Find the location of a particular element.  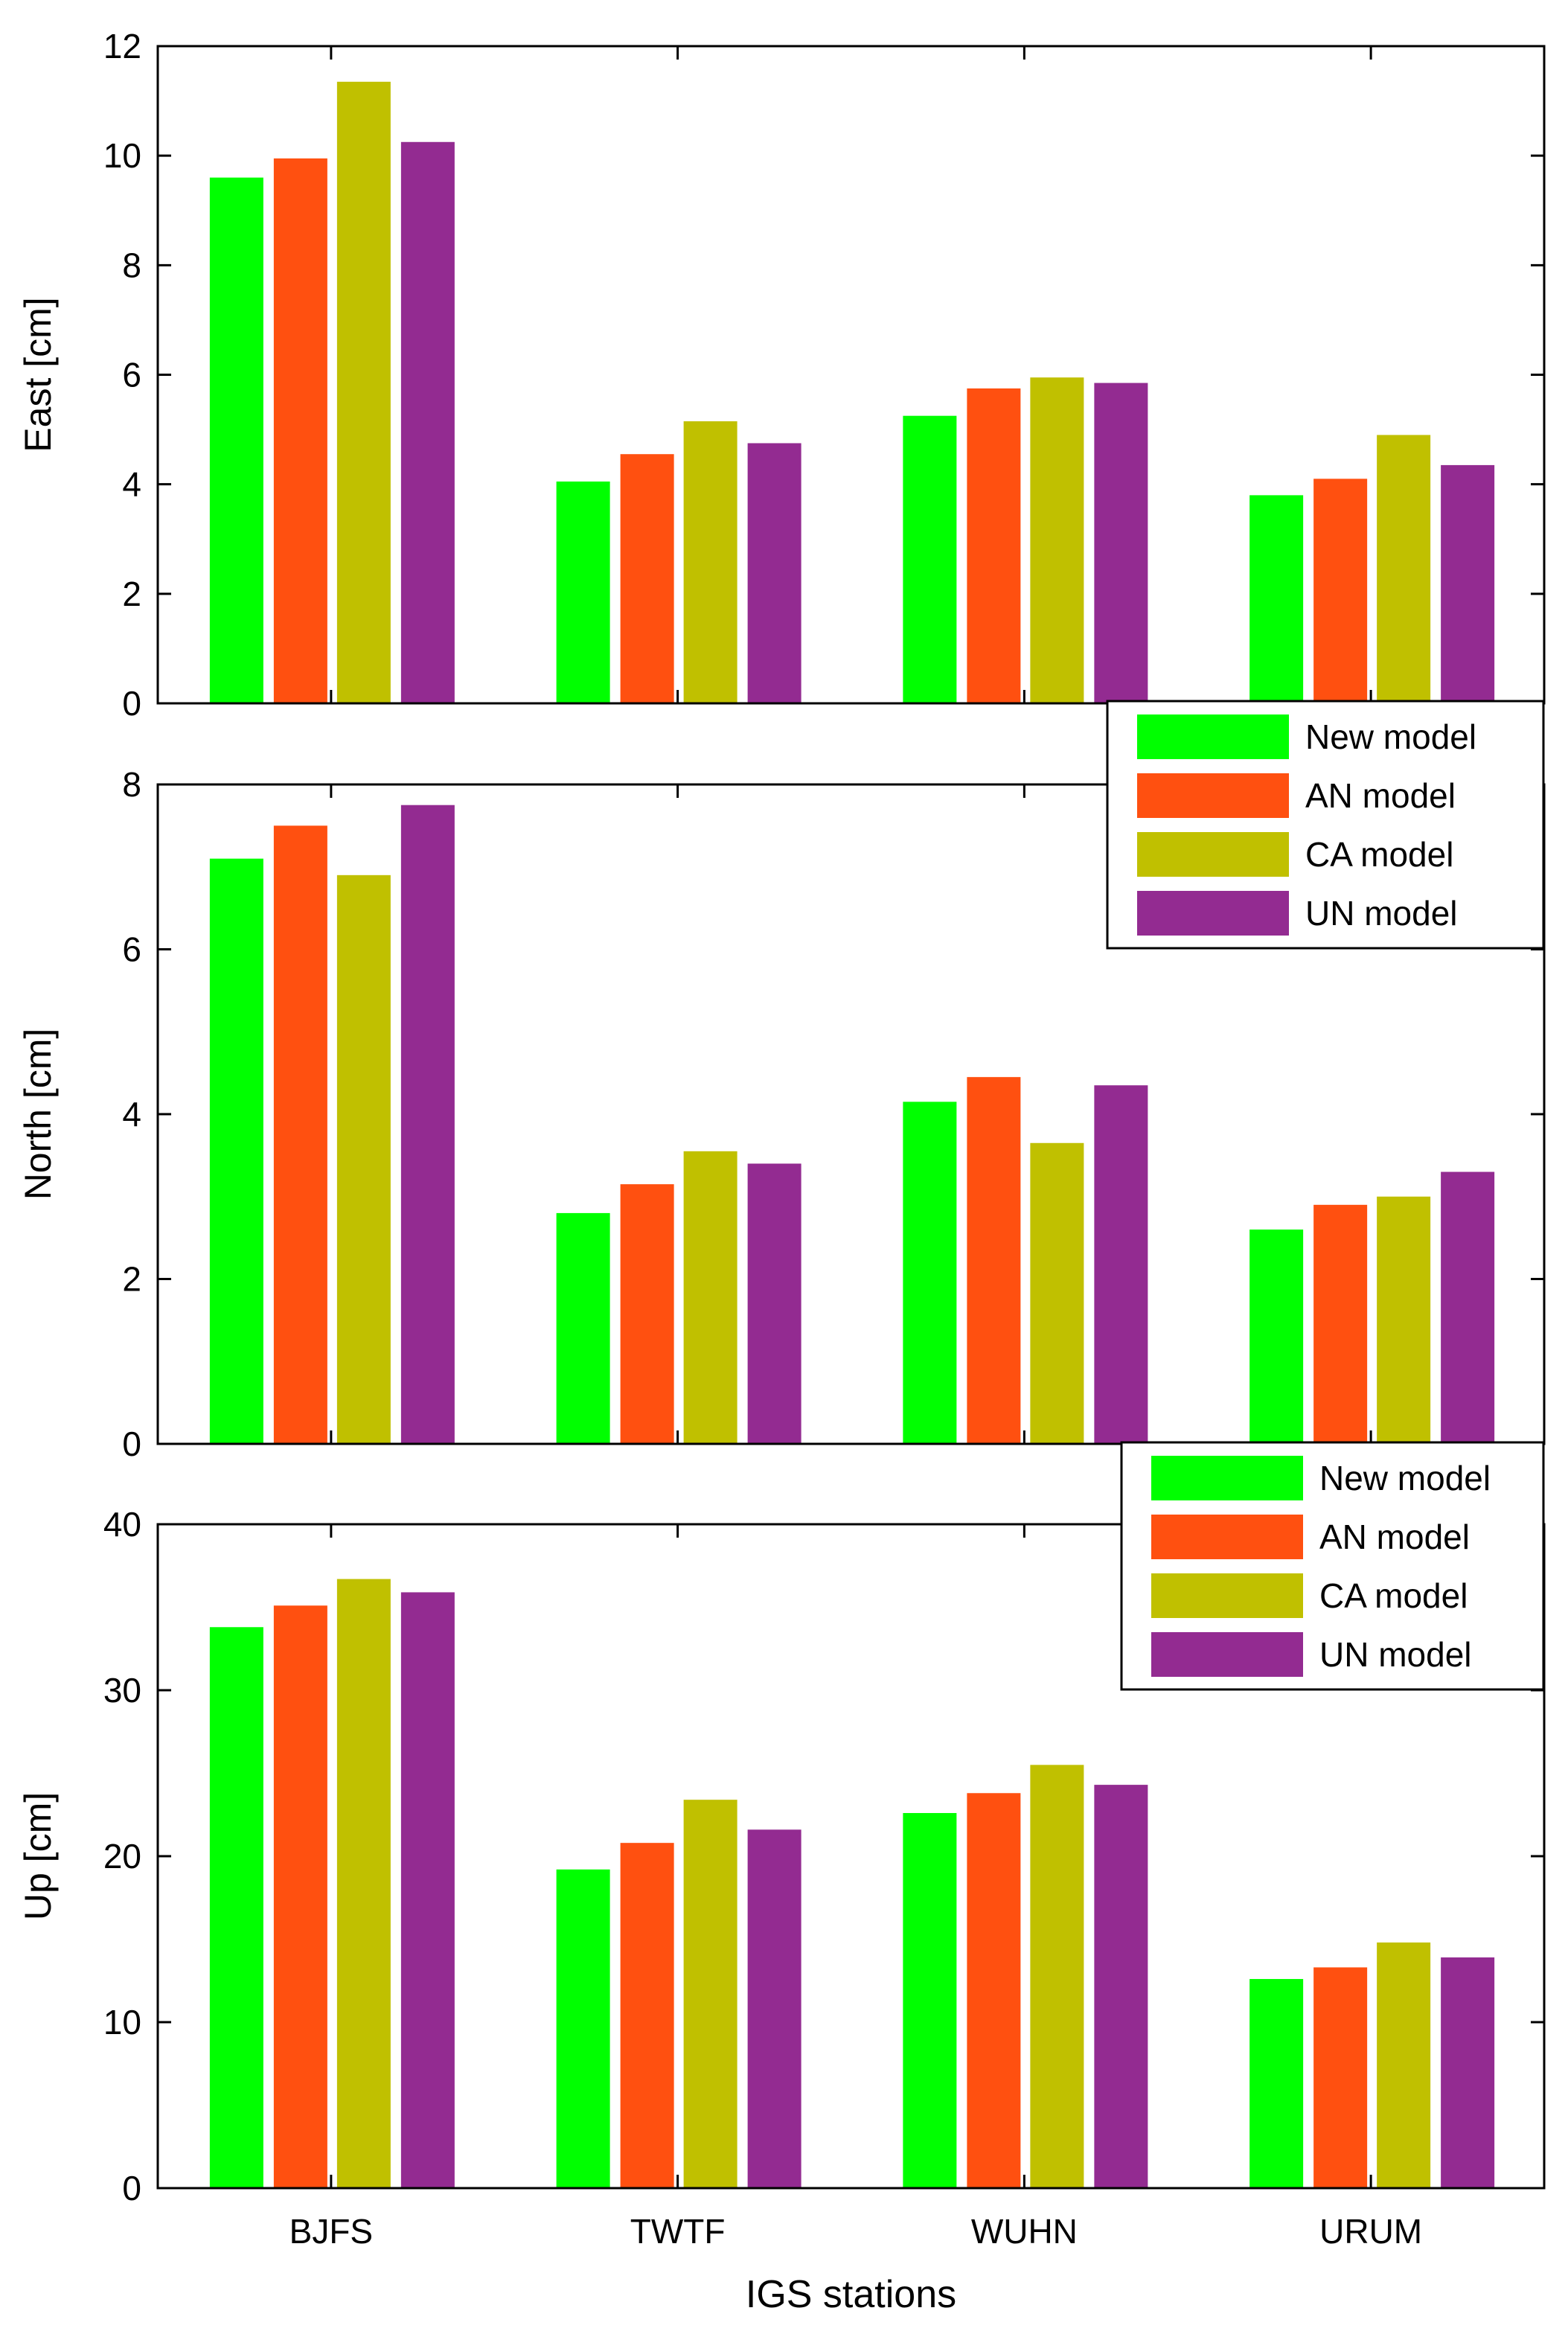

x-tick-label-twtf: TWTF is located at coordinates (678, 2231).